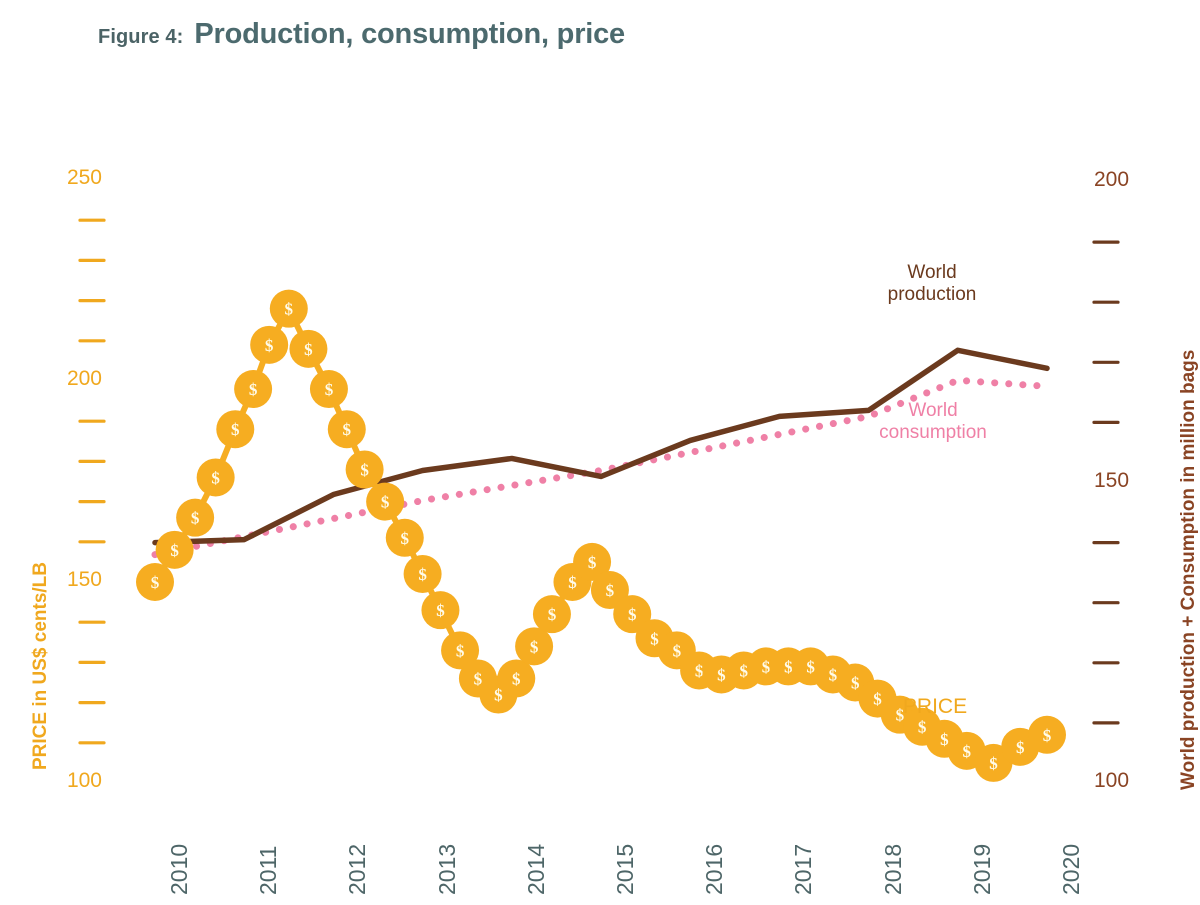  I want to click on figure-number: Figure 4:, so click(141, 37).